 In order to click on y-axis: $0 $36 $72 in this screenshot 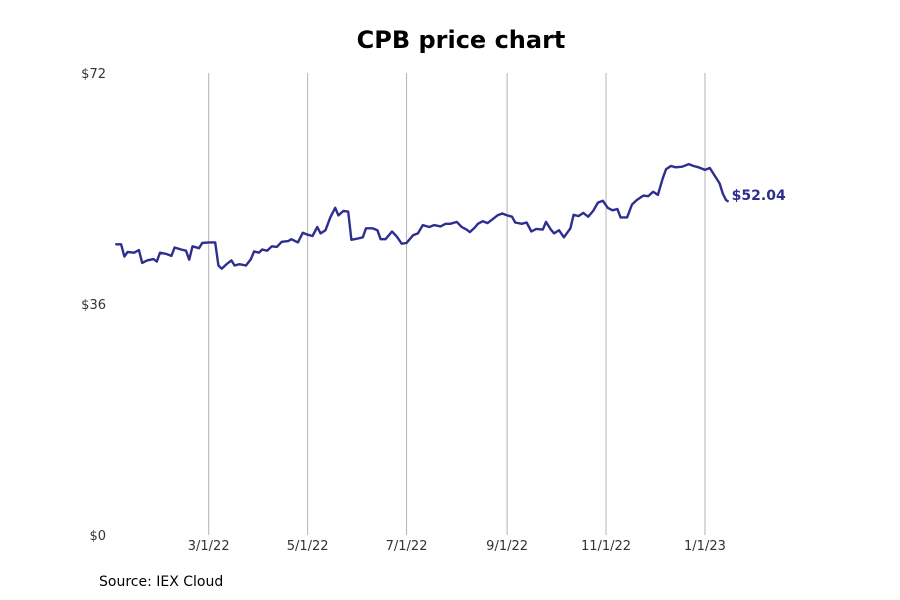, I will do `click(93, 305)`.